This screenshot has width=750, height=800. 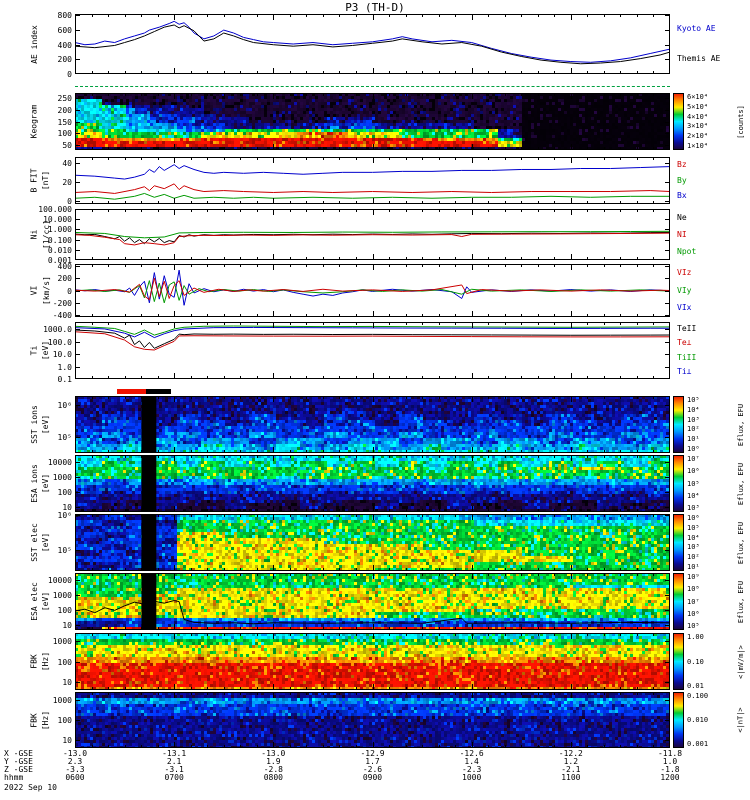 I want to click on colorbar-tick-label: 3×10⁴, so click(x=698, y=126).